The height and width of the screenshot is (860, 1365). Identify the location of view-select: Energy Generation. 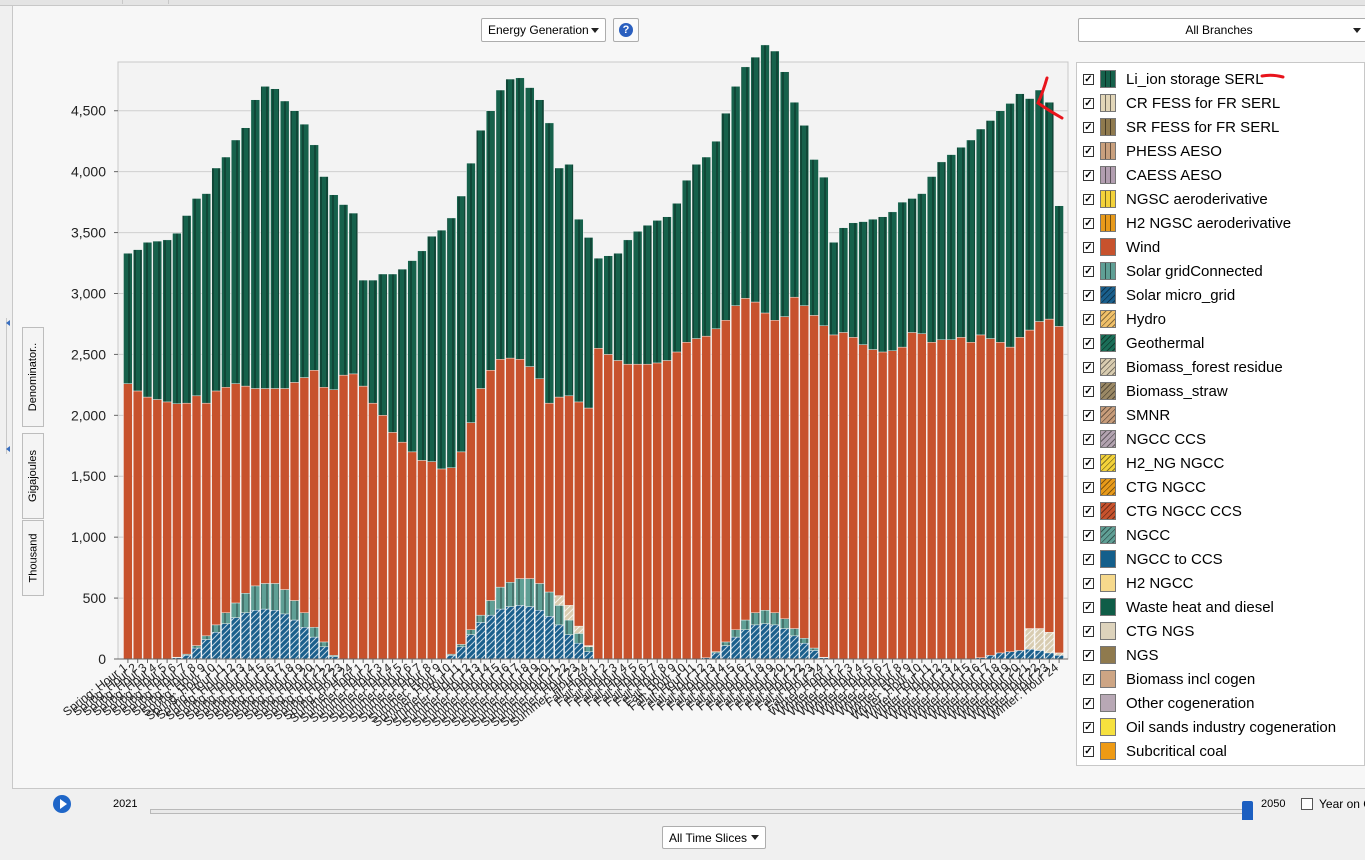
(543, 30).